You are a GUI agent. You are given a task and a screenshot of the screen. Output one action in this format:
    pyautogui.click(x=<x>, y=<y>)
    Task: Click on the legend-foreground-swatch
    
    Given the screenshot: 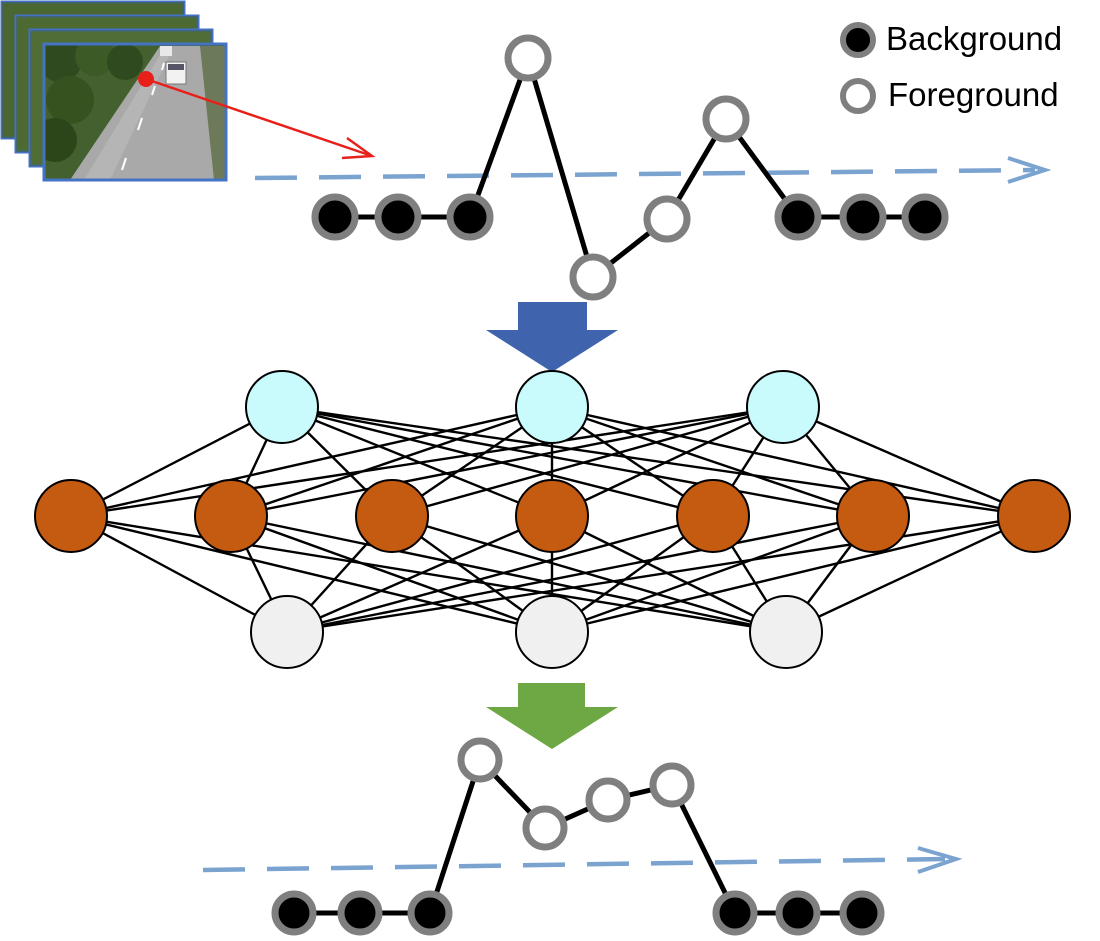 What is the action you would take?
    pyautogui.click(x=858, y=96)
    